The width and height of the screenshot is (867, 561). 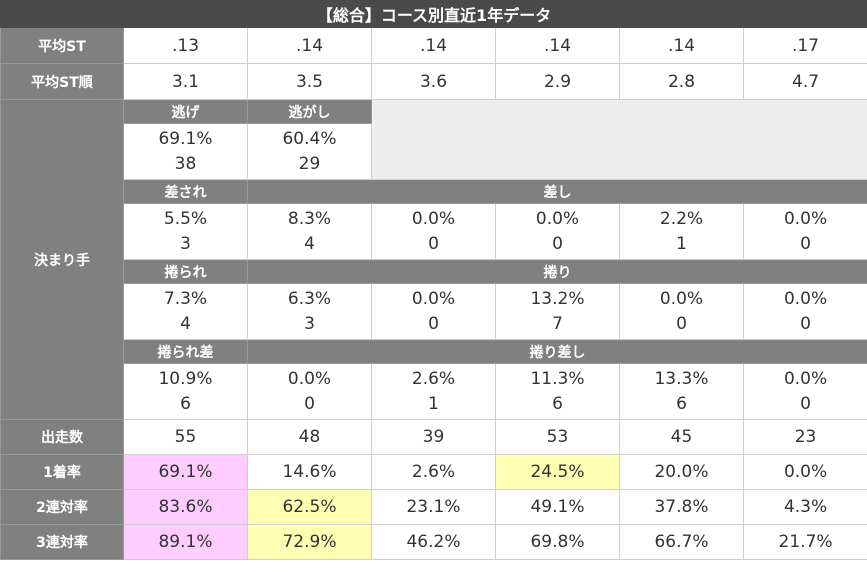 I want to click on avg-st-rank-cell: 2.8, so click(x=681, y=81).